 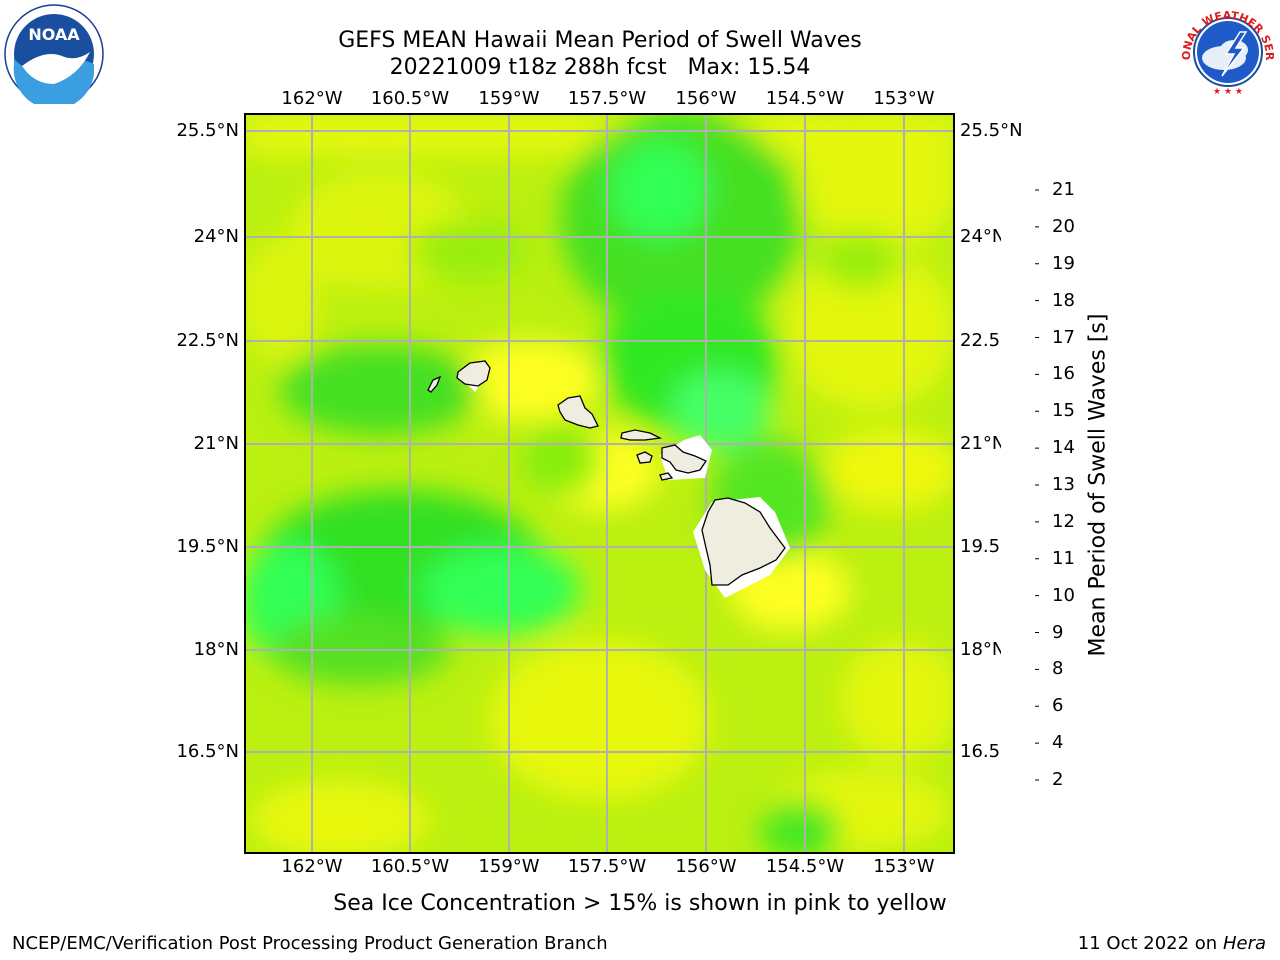 What do you see at coordinates (980, 751) in the screenshot?
I see `lat-tick-right-16-5n: 16.5` at bounding box center [980, 751].